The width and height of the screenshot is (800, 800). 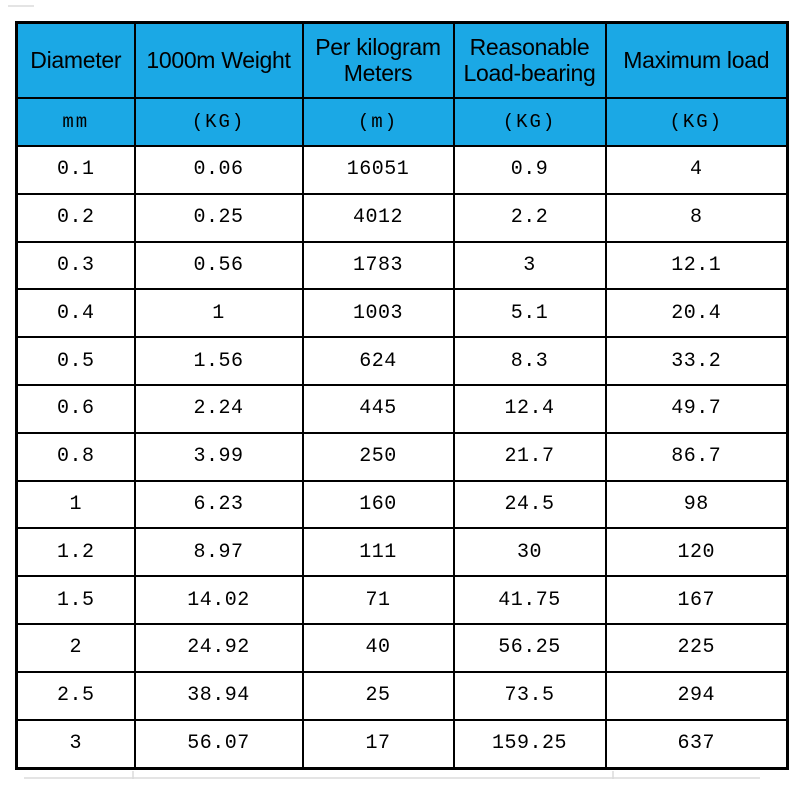 I want to click on column-header-1000m-weight: 1000m Weight, so click(x=218, y=60).